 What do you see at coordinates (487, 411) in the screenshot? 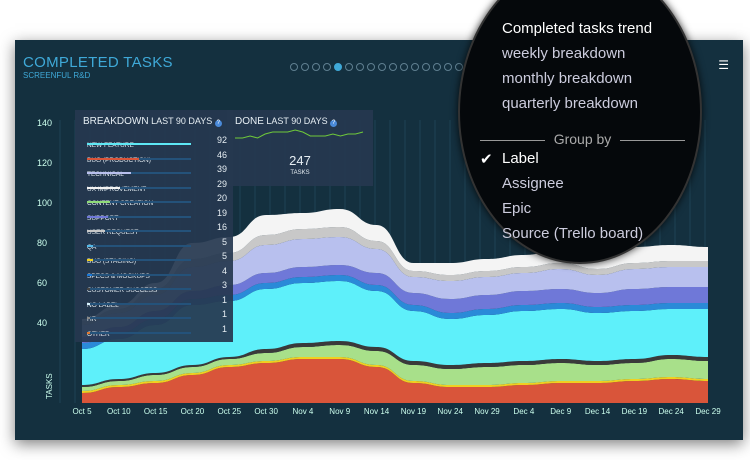
I see `x-tick-label: Nov 29` at bounding box center [487, 411].